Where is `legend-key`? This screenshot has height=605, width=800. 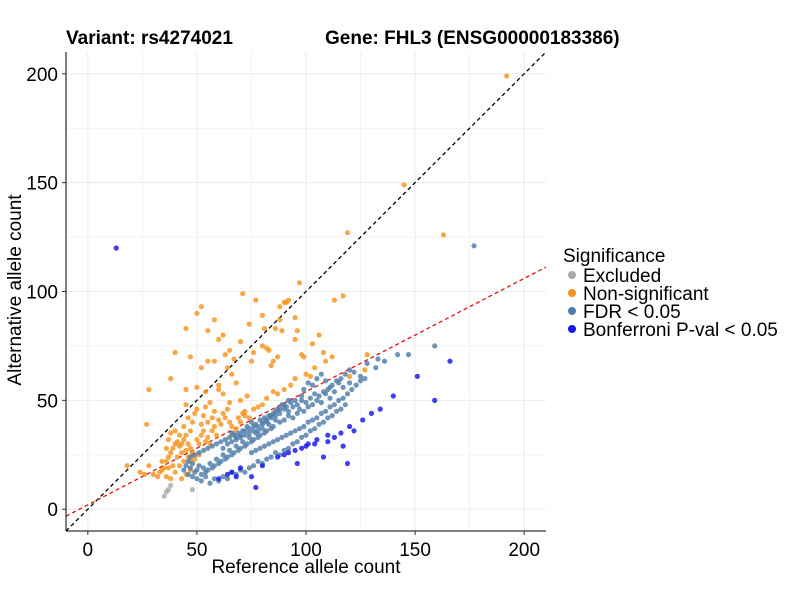 legend-key is located at coordinates (572, 329).